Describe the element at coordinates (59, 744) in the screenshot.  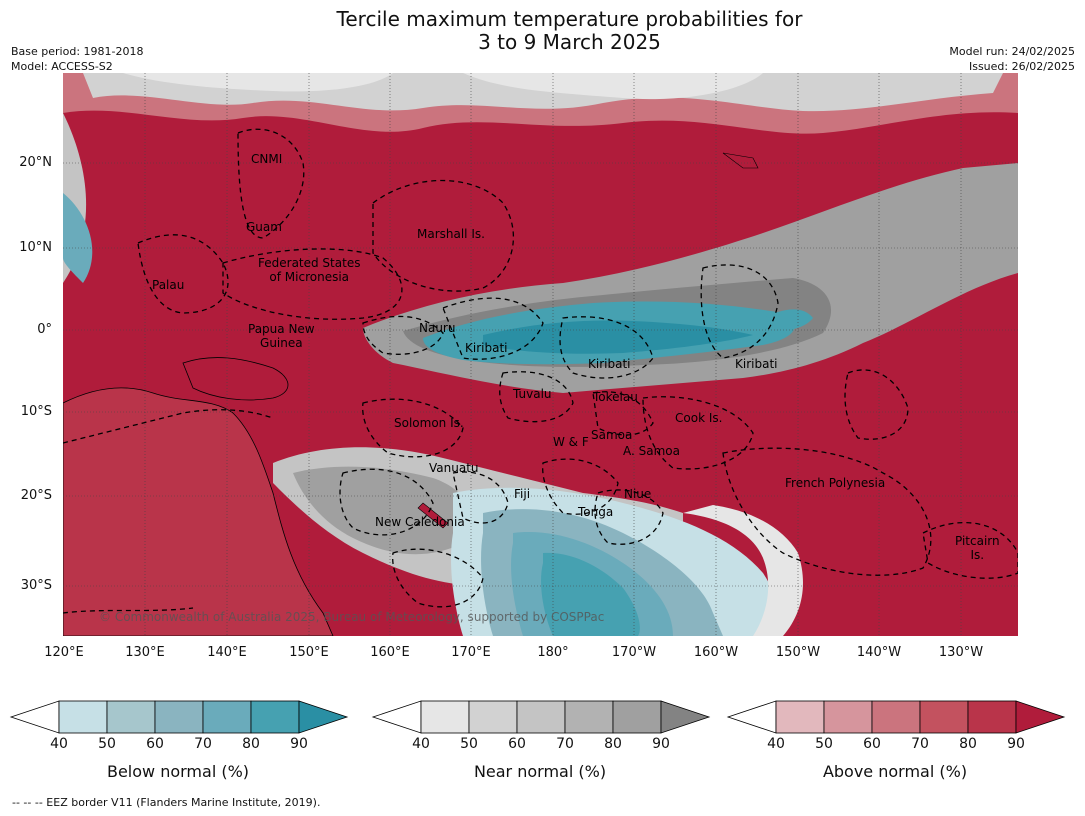
I see `cb-below-tick-40: 40` at that location.